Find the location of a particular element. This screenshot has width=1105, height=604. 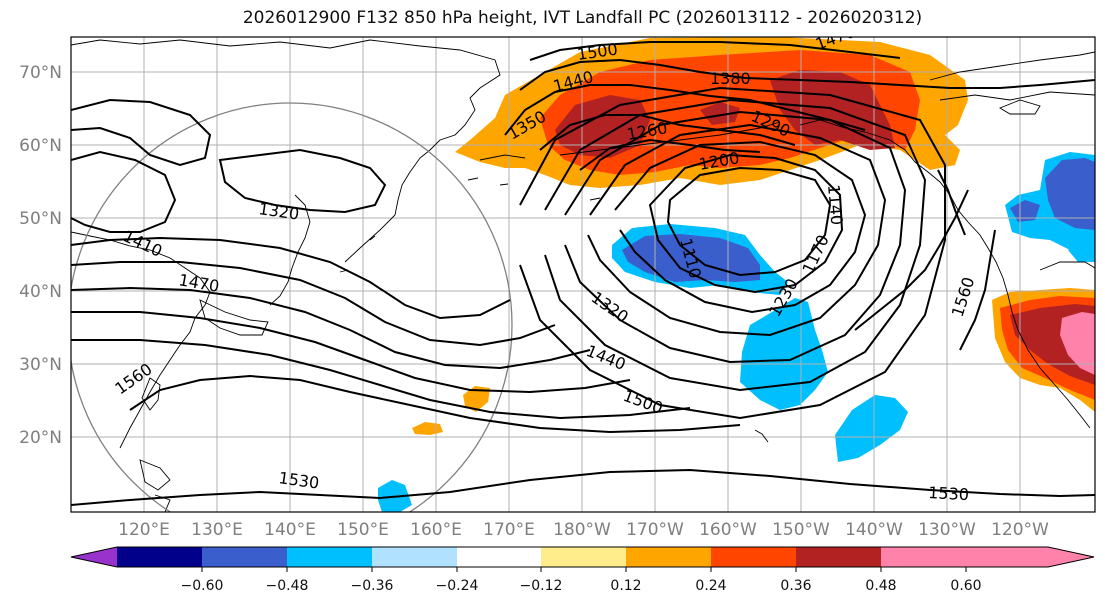

lat-label-60n: 60°N is located at coordinates (40, 146).